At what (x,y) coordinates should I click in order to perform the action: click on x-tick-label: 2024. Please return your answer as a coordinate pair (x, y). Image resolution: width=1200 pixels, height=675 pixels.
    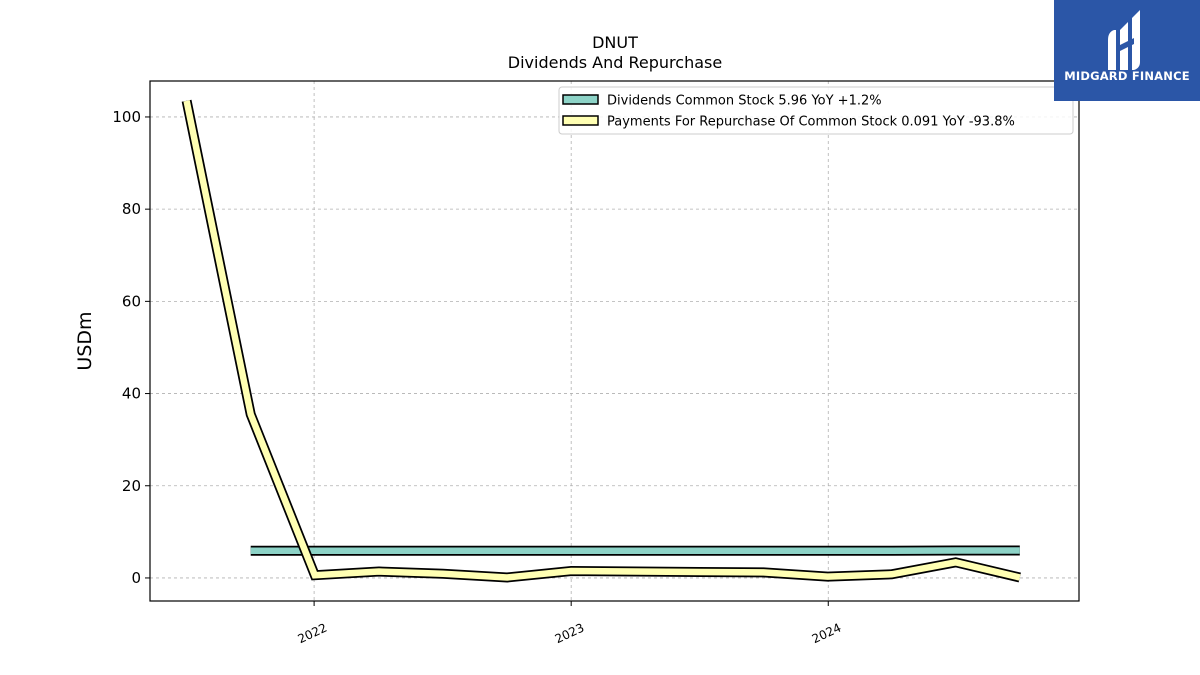
    Looking at the image, I should click on (827, 634).